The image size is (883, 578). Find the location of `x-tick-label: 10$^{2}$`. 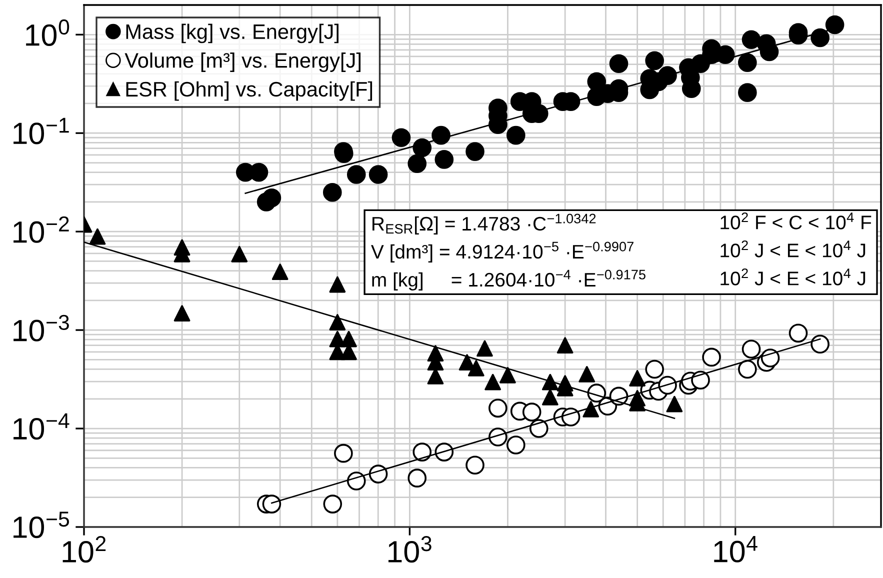

x-tick-label: 10$^{2}$ is located at coordinates (84, 549).